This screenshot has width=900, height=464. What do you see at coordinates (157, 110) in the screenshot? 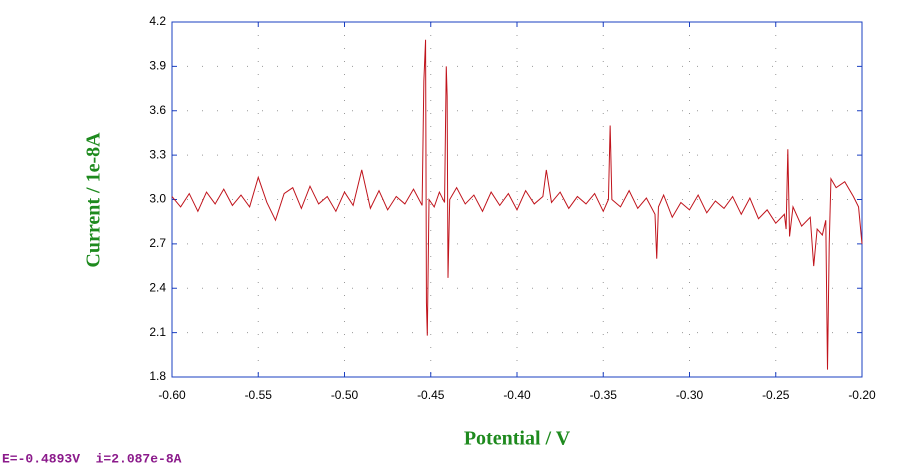
I see `y-tick-label: 3.6` at bounding box center [157, 110].